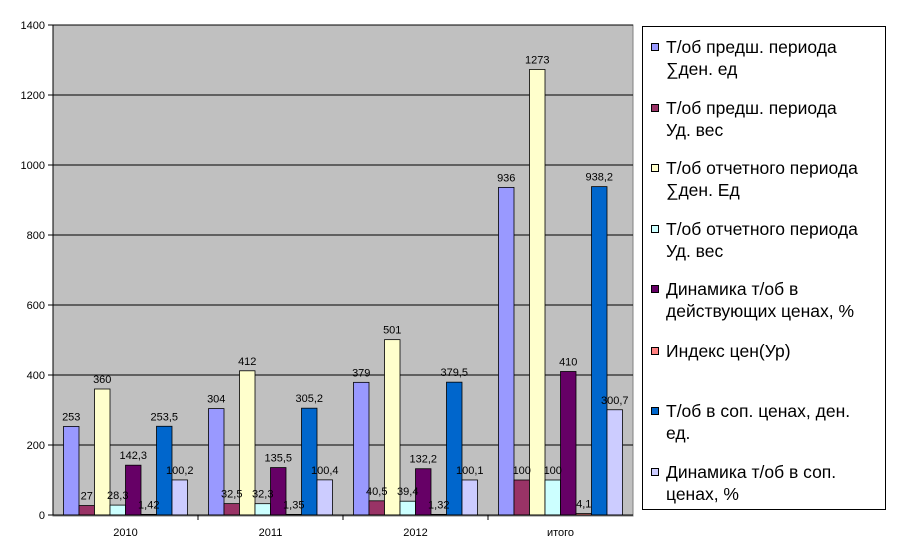 Image resolution: width=897 pixels, height=558 pixels. Describe the element at coordinates (470, 471) in the screenshot. I see `data-label: 100,1` at that location.